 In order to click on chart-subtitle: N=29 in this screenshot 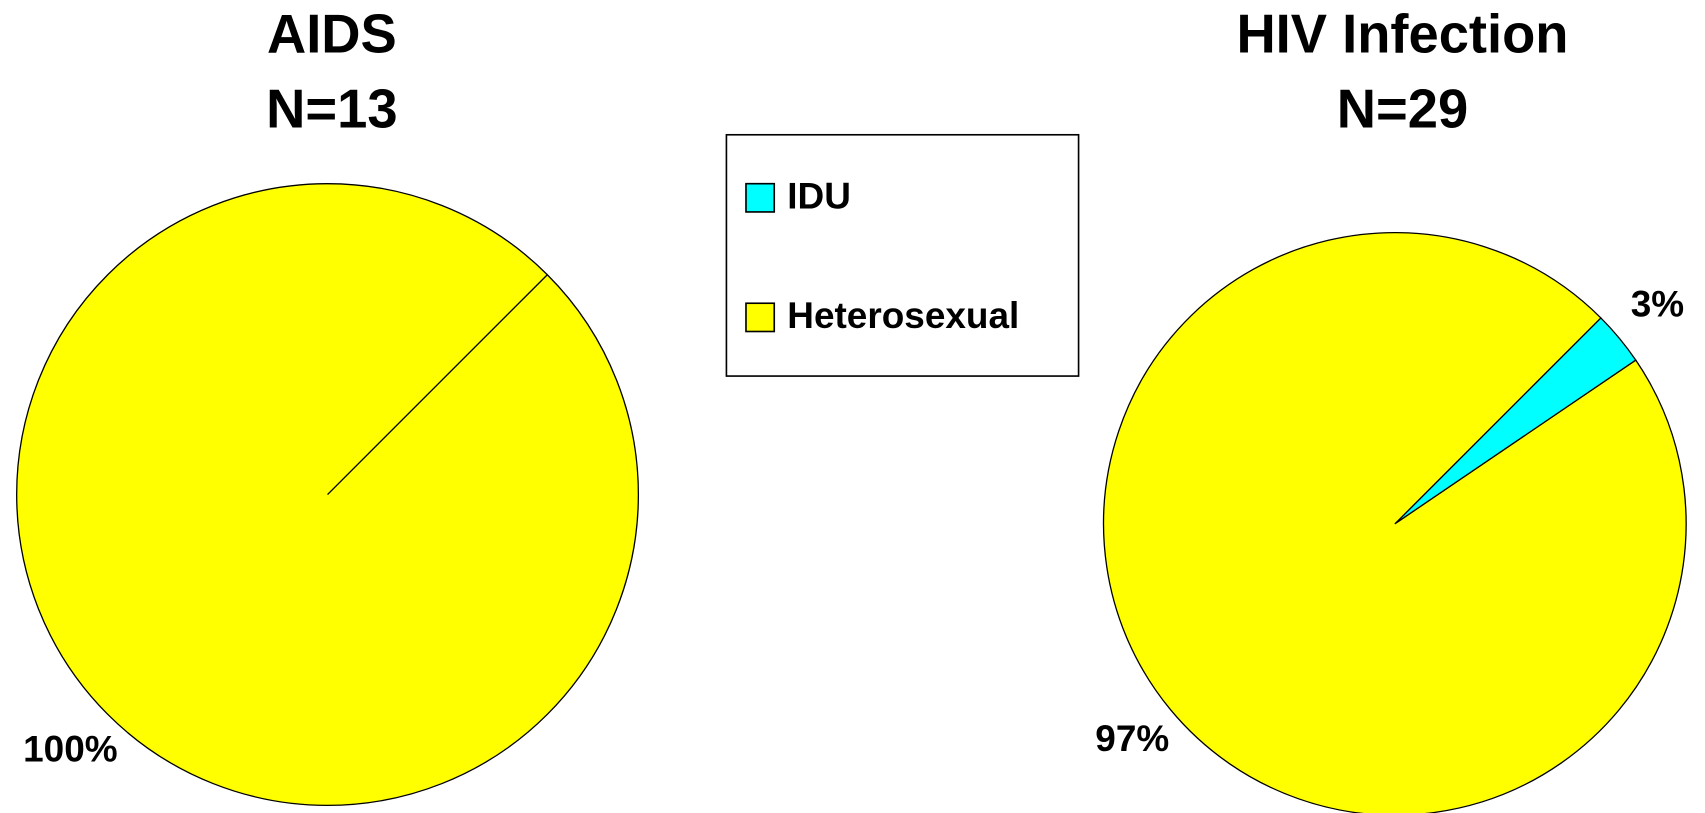, I will do `click(1402, 108)`.